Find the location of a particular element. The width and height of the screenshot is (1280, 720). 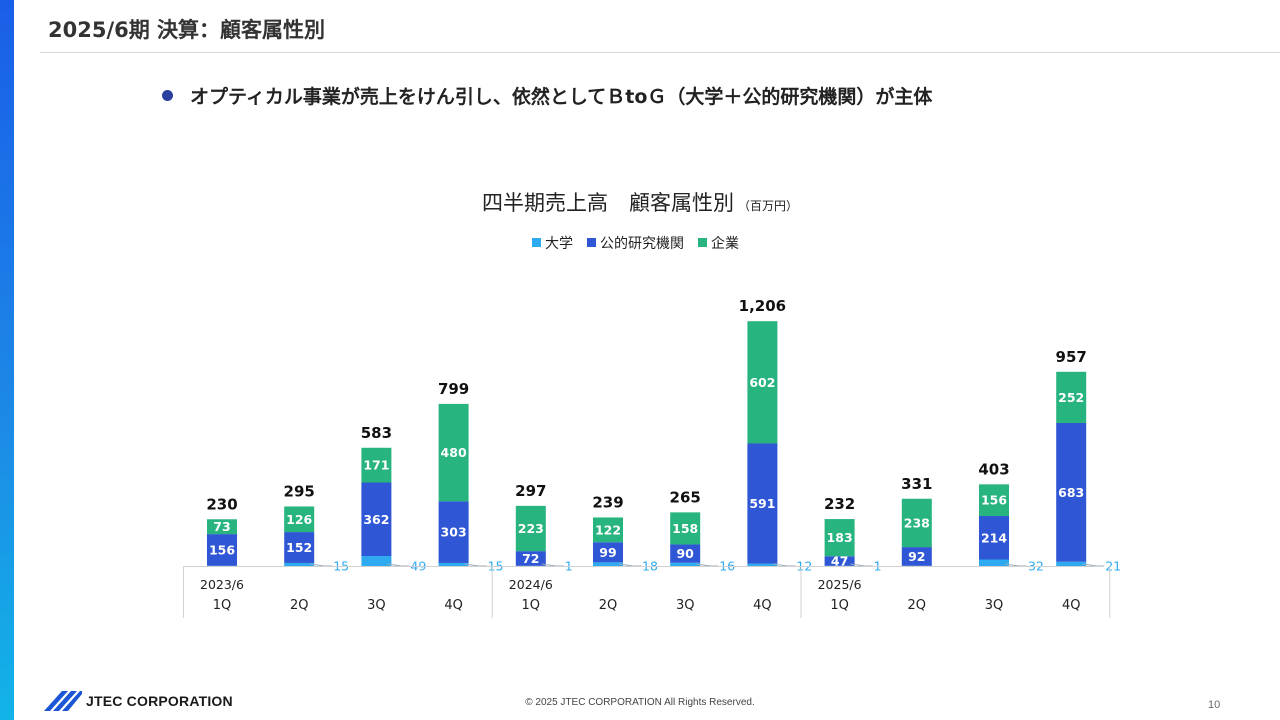

data-label-2-2: 171 is located at coordinates (376, 465).